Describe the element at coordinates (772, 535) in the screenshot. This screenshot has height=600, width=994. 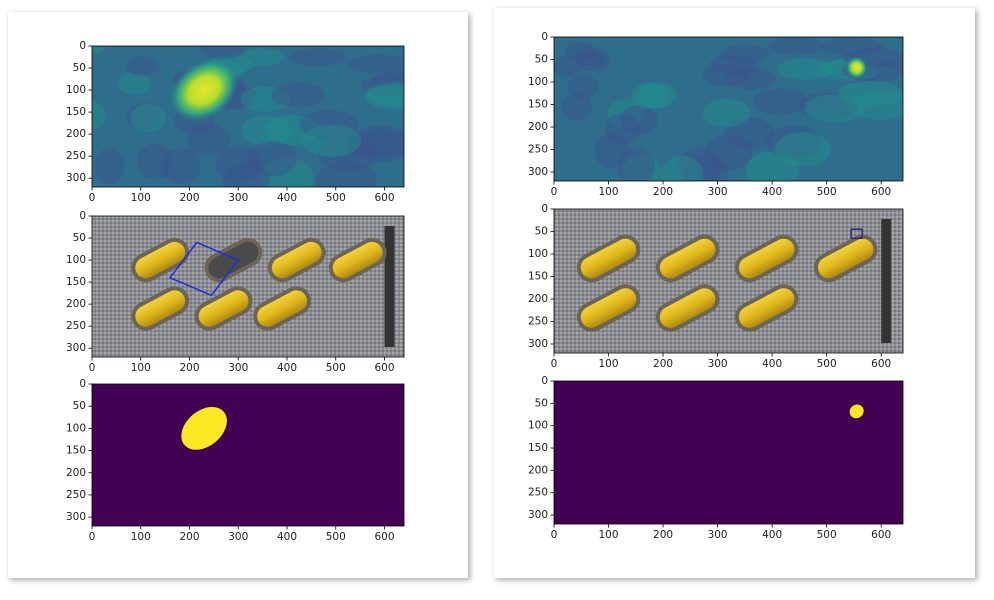
I see `x-tick-label: 400` at that location.